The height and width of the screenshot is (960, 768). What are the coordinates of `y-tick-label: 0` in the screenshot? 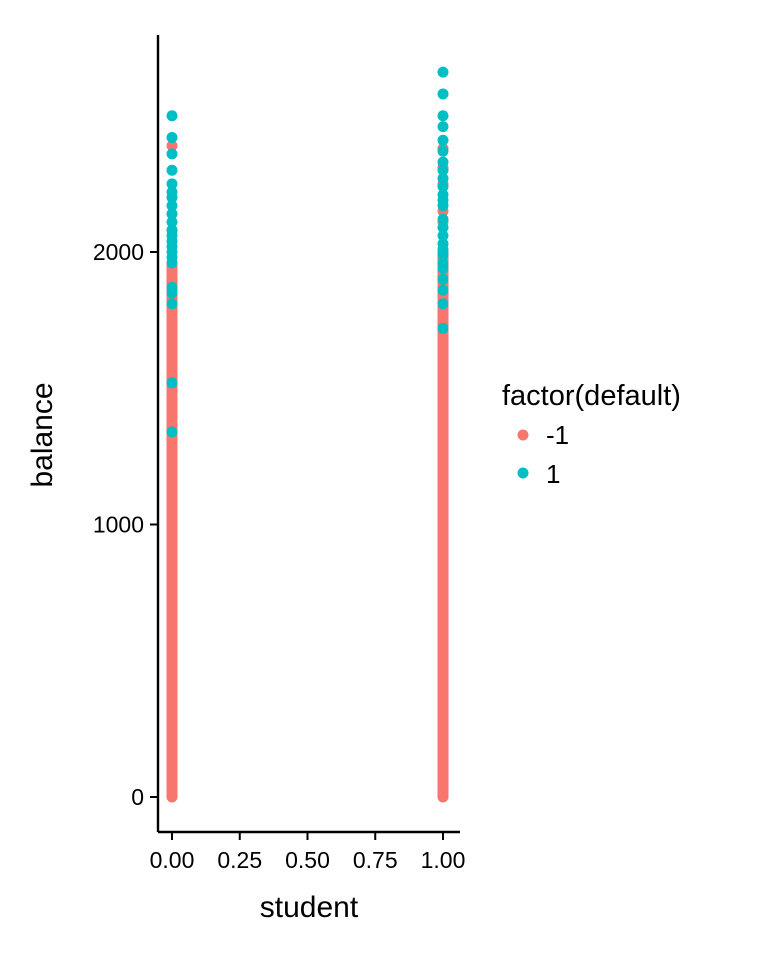 It's located at (137, 797).